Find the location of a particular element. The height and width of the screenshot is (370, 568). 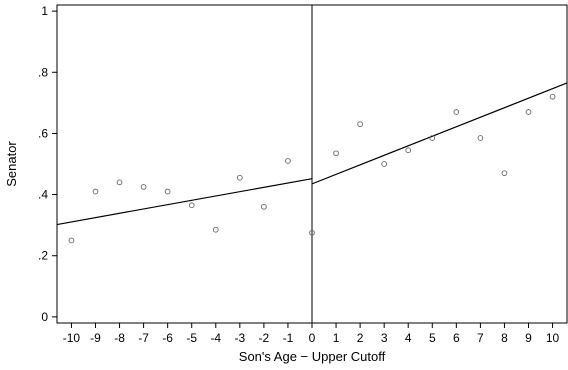

x-tick-label: 8 is located at coordinates (504, 338).